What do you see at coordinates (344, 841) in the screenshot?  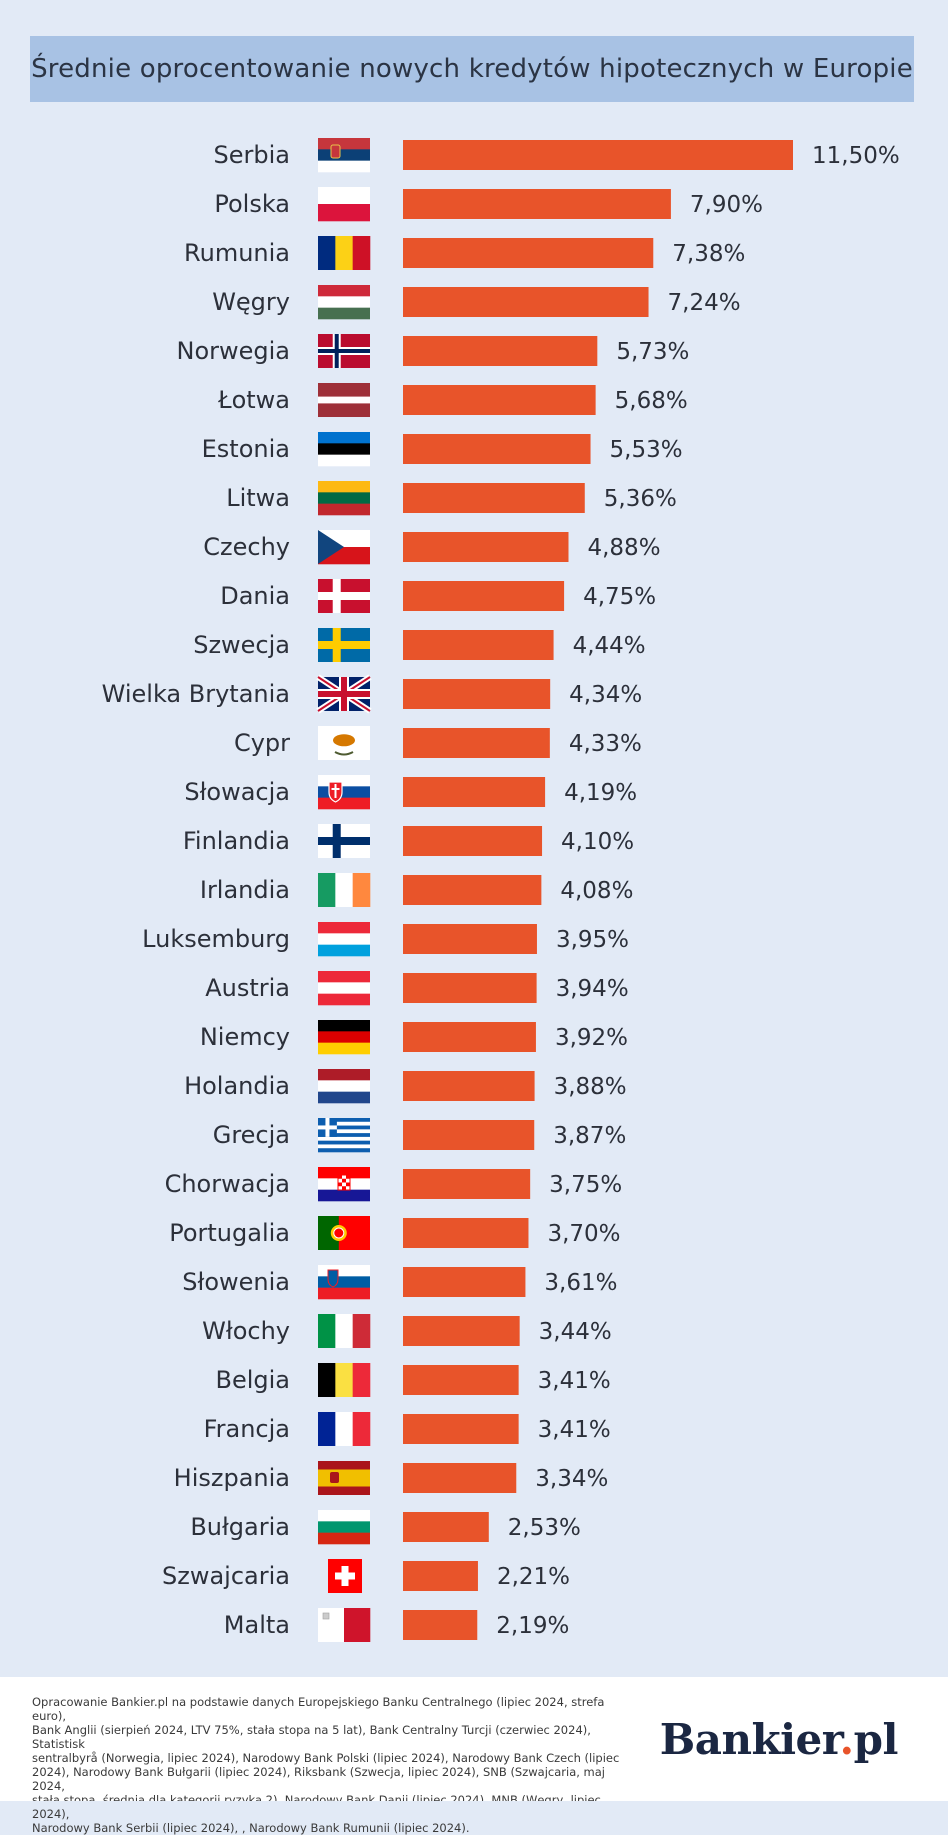 I see `finland-flag-icon` at bounding box center [344, 841].